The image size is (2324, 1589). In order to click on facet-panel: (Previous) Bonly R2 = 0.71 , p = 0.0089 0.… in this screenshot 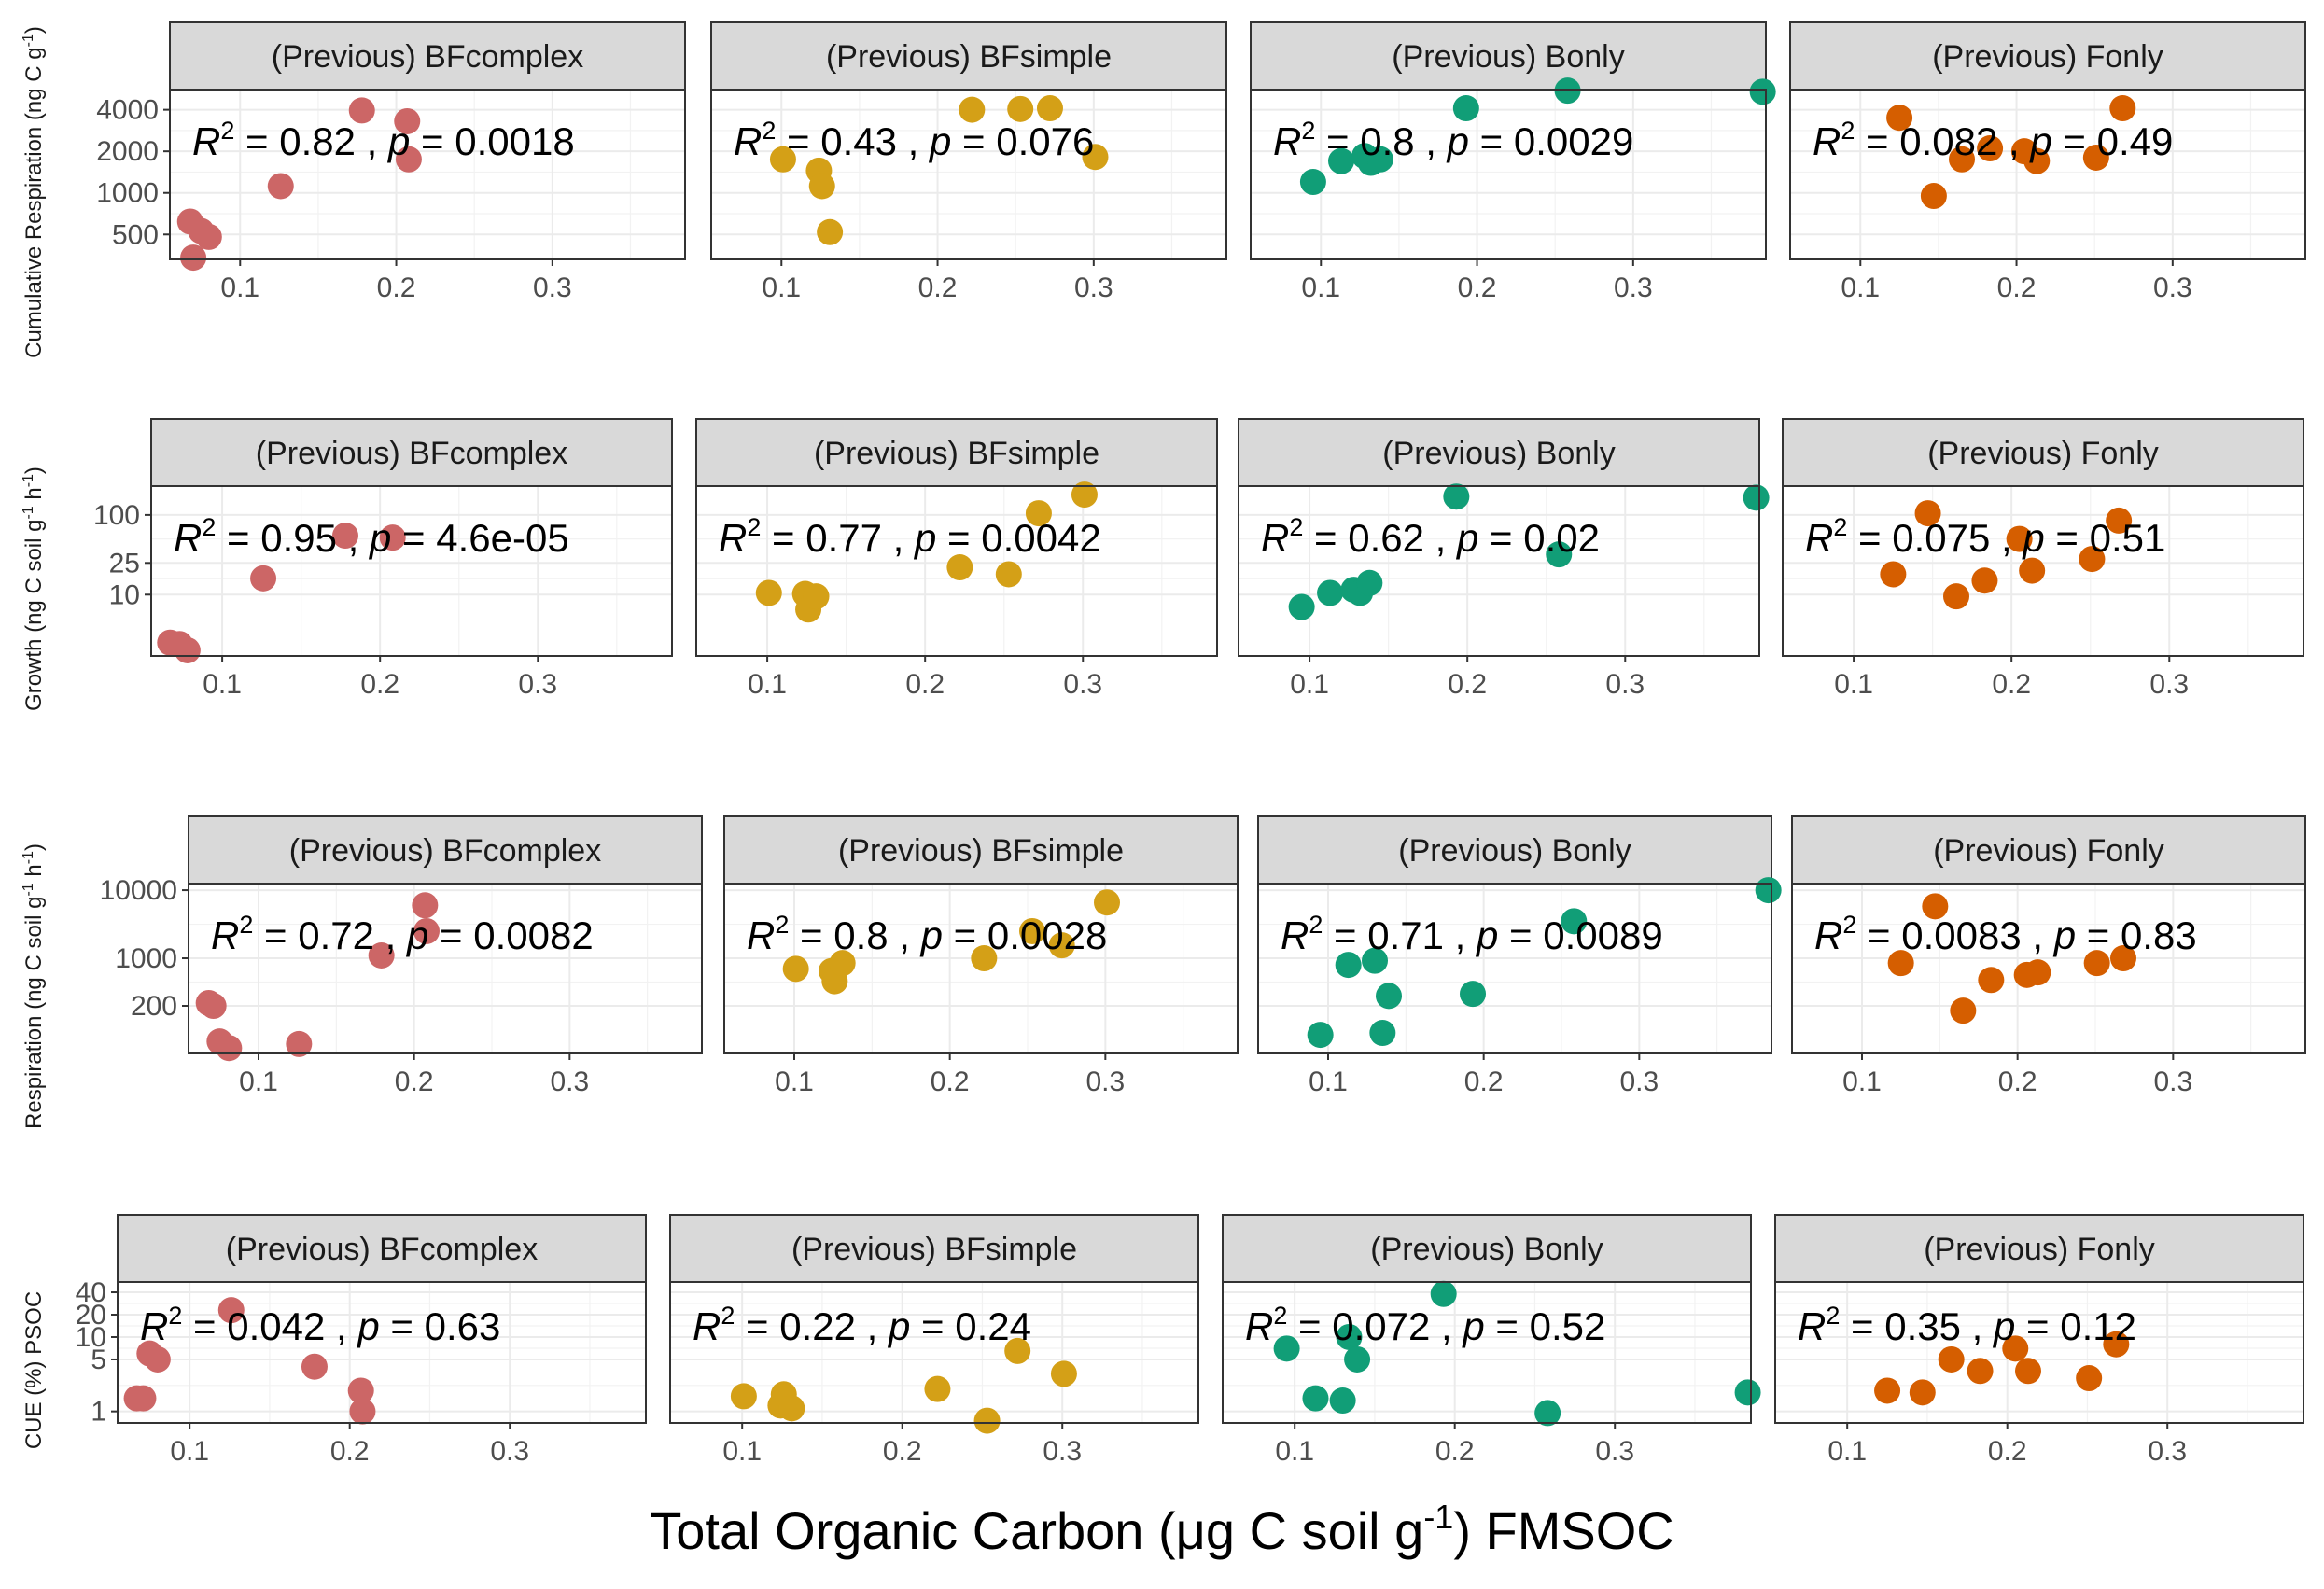, I will do `click(1519, 956)`.